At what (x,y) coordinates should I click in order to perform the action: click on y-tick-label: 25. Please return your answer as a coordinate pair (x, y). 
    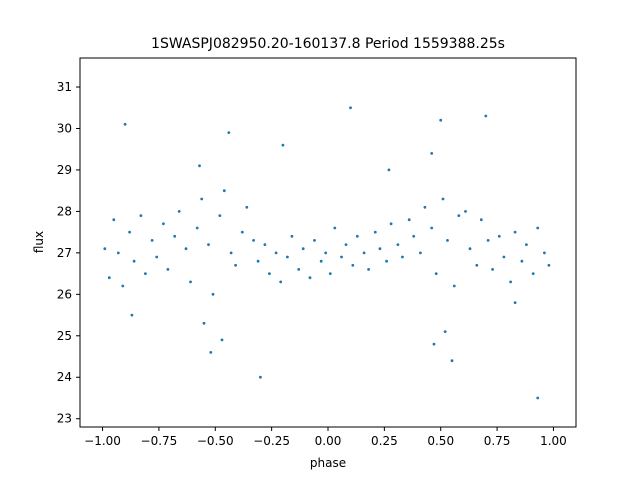
    Looking at the image, I should click on (64, 336).